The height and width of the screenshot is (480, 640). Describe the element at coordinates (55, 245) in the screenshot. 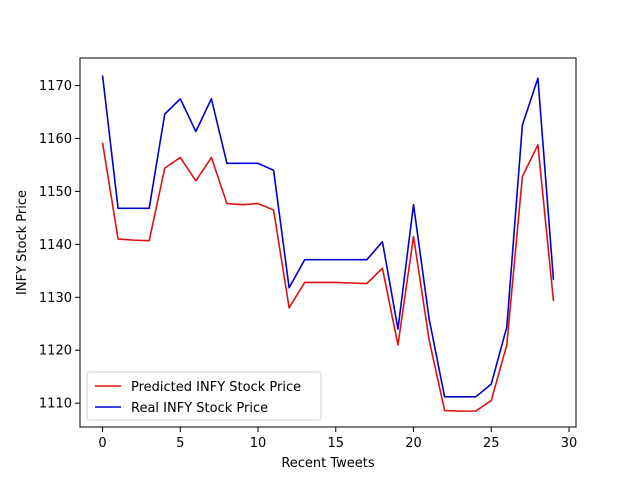

I see `y-tick-label: 1140` at that location.